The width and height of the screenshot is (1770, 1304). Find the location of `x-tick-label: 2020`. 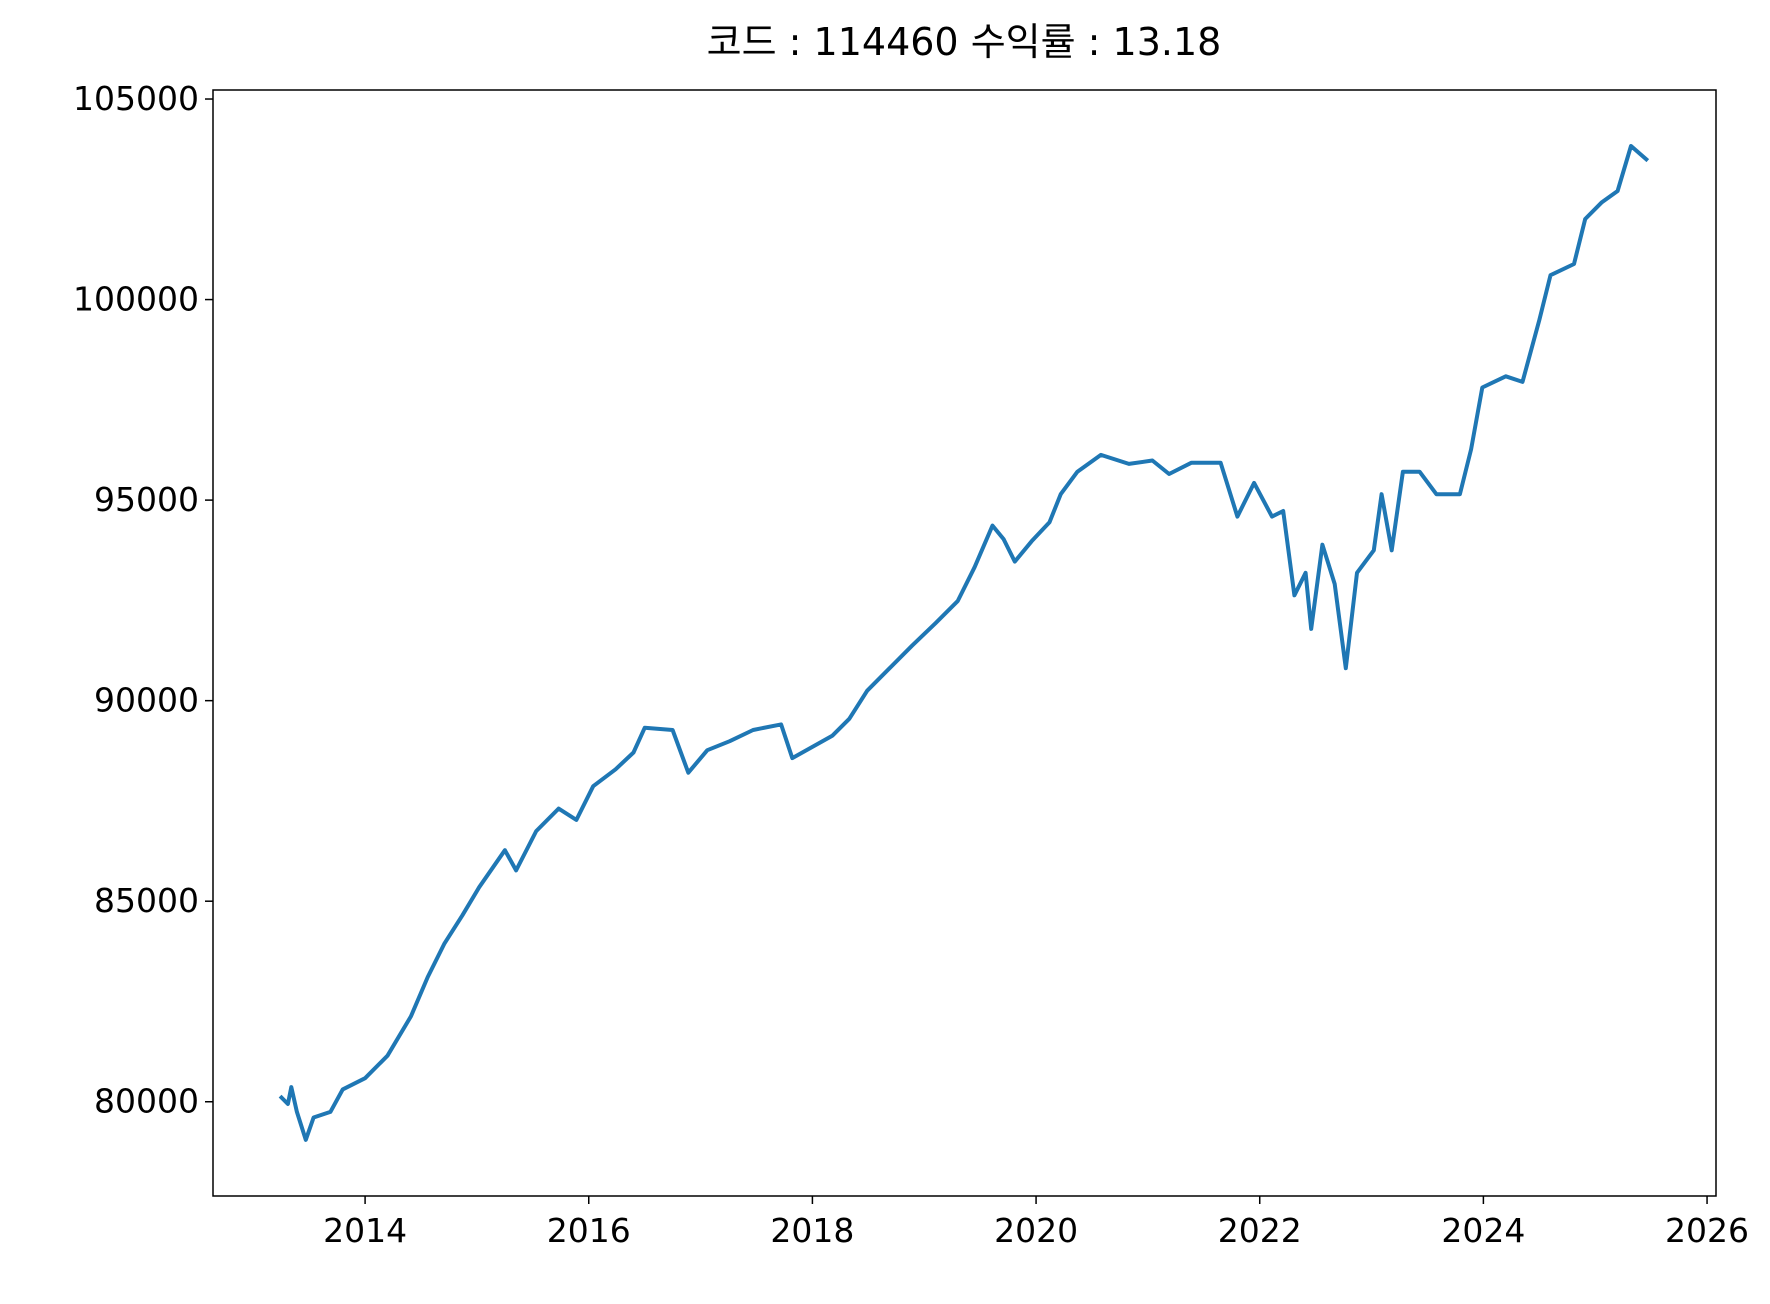

x-tick-label: 2020 is located at coordinates (1036, 1230).